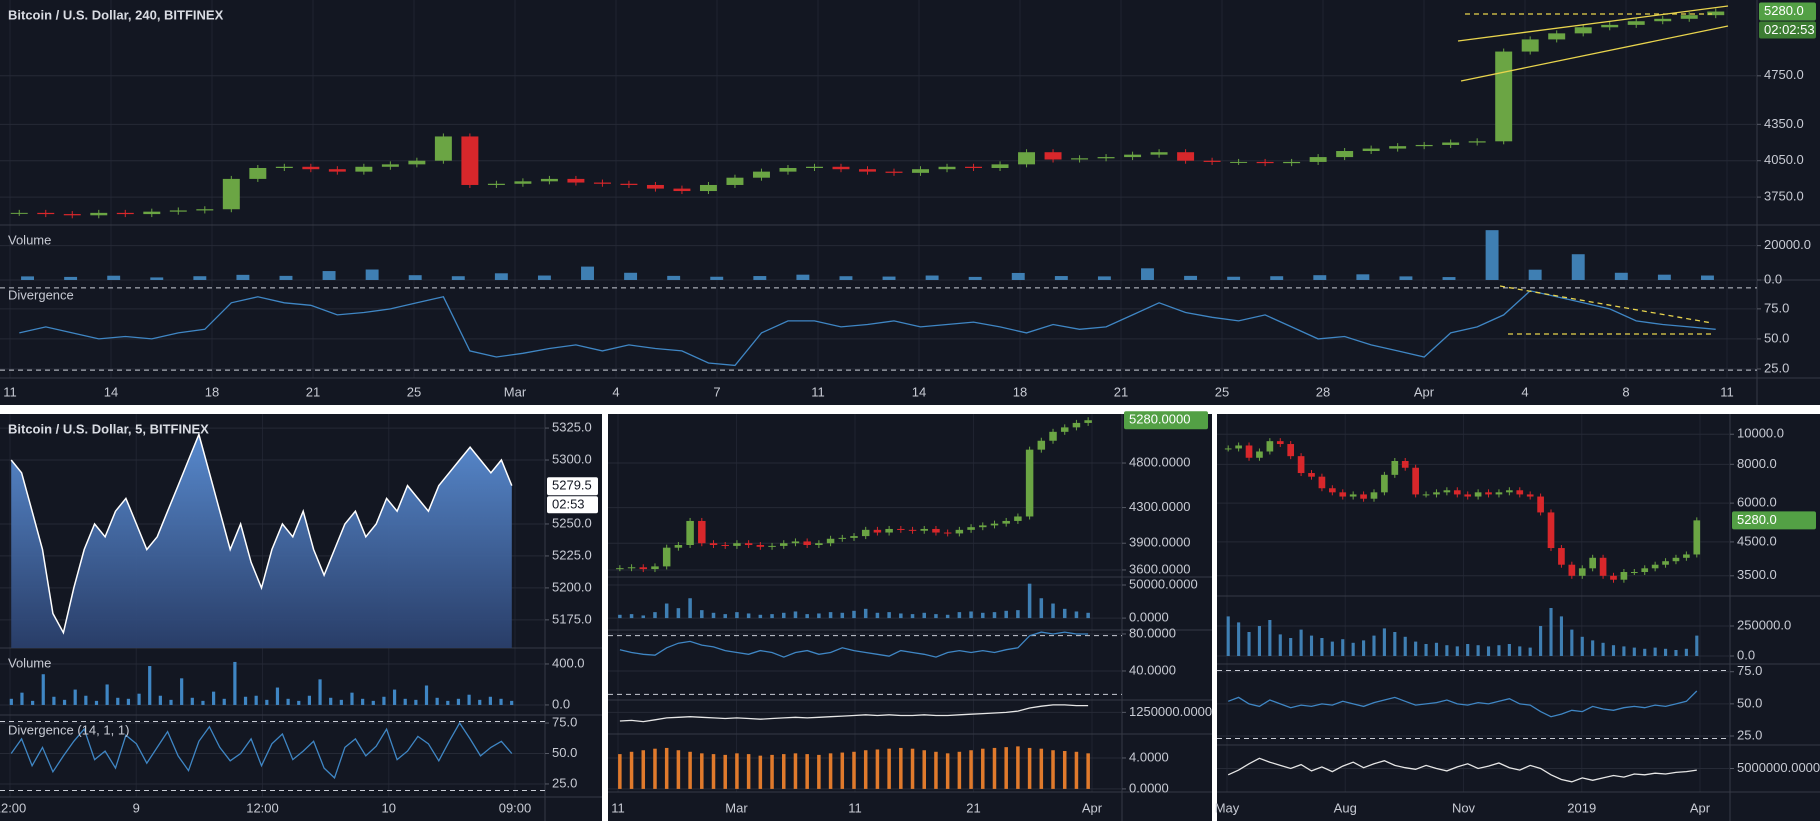 The image size is (1820, 821). What do you see at coordinates (29, 239) in the screenshot?
I see `indicator-label: Volume` at bounding box center [29, 239].